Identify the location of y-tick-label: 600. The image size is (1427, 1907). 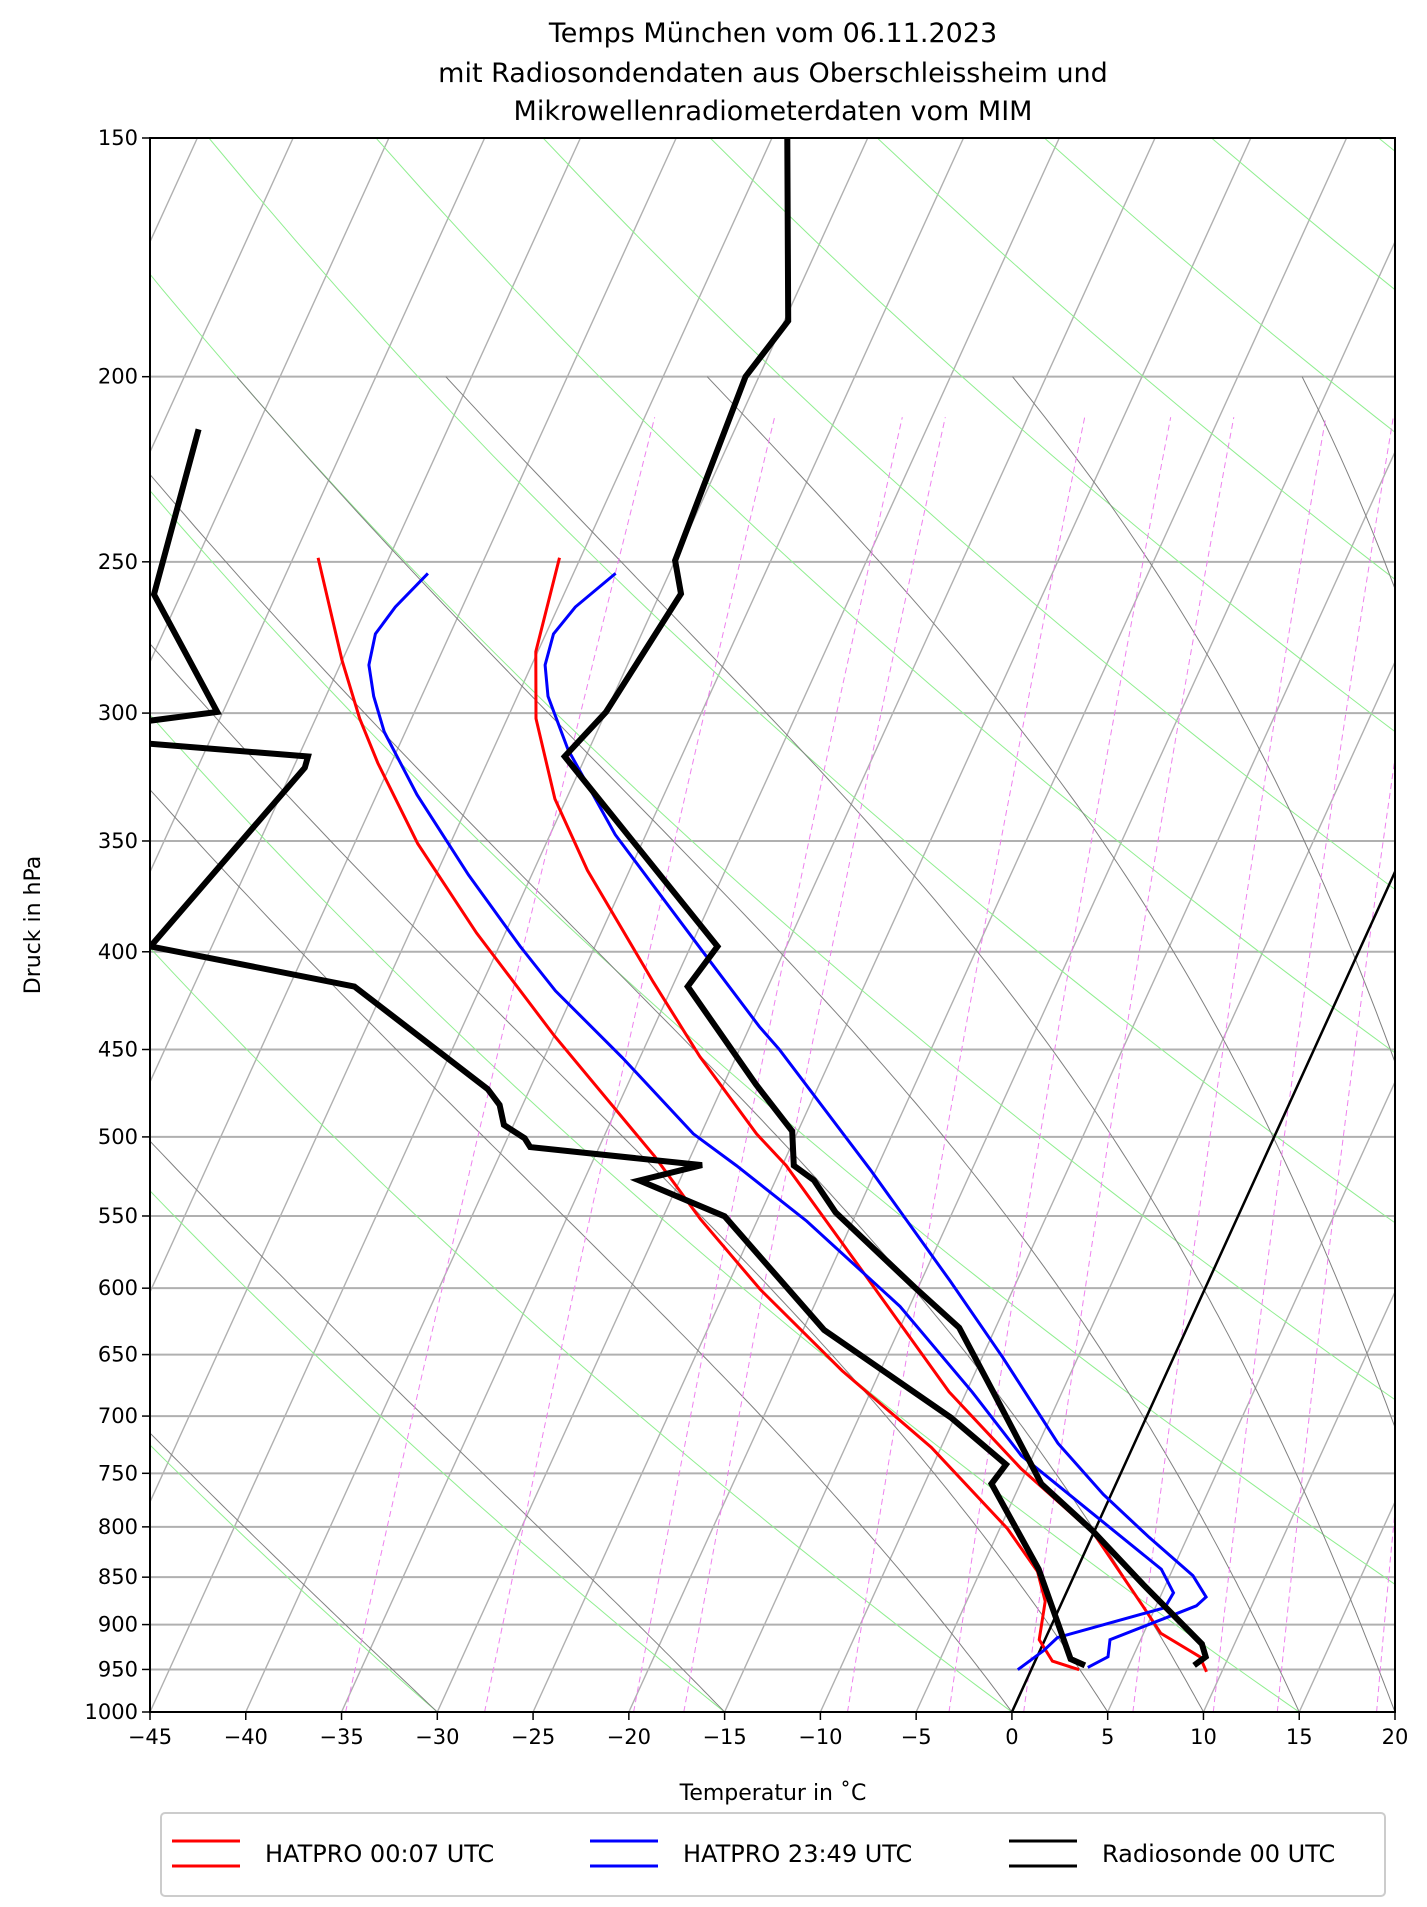
(118, 1288).